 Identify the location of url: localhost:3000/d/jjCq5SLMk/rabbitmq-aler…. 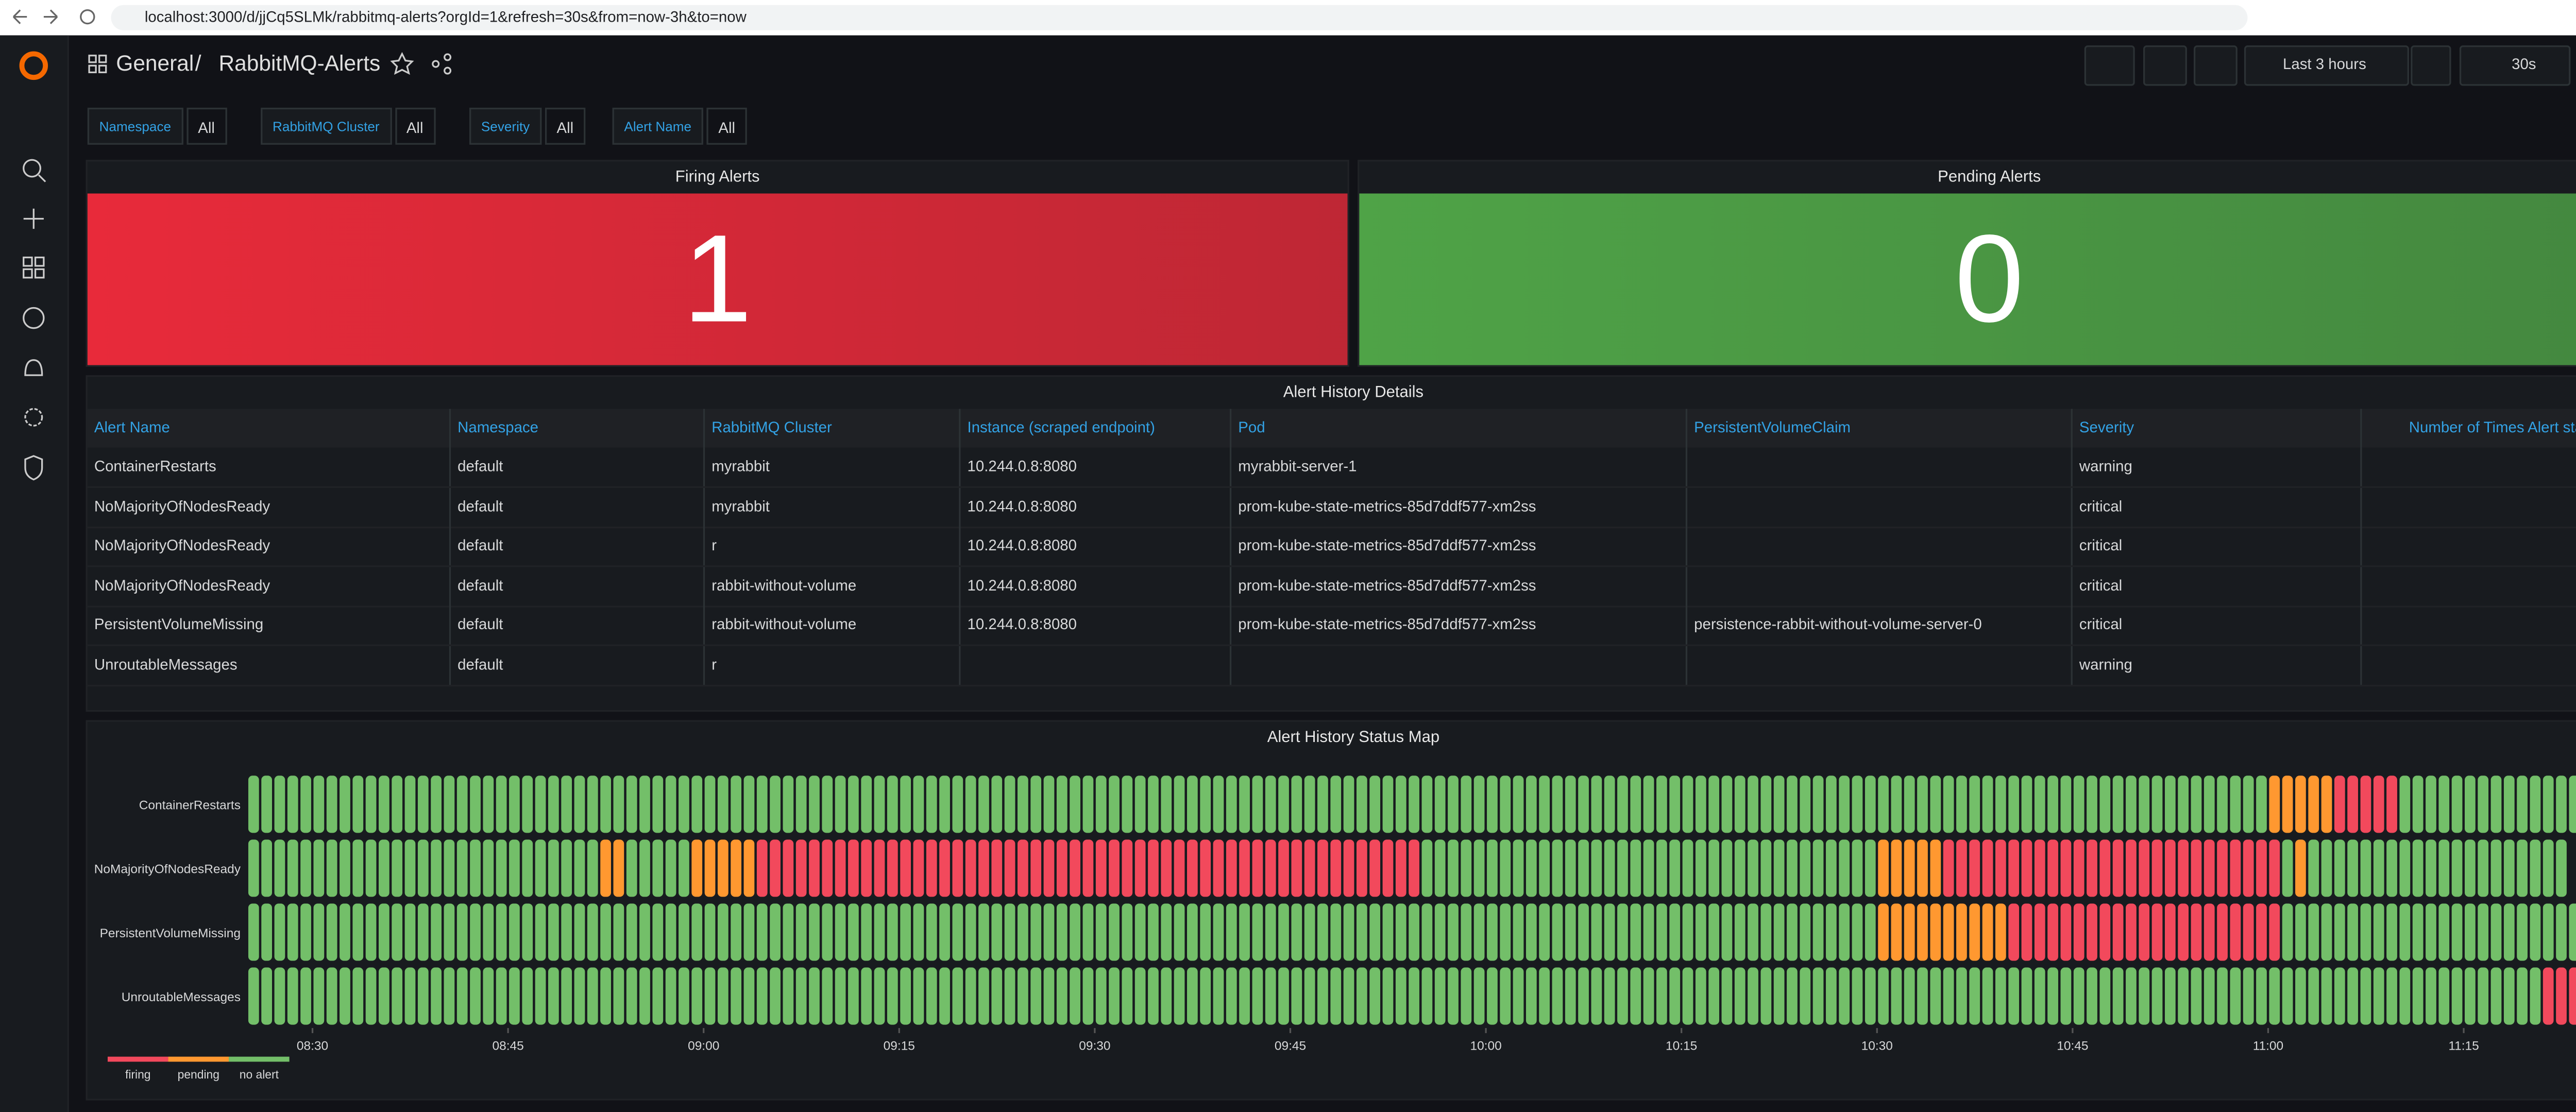
(445, 16).